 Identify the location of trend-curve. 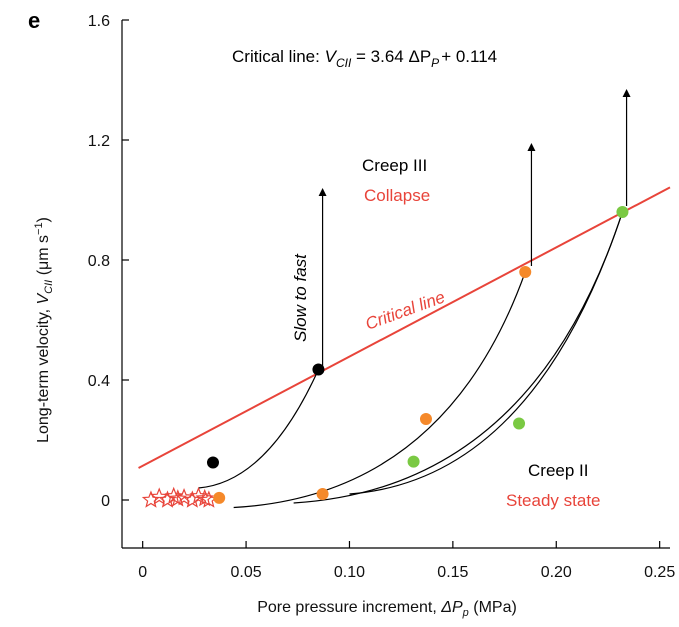
(258, 429).